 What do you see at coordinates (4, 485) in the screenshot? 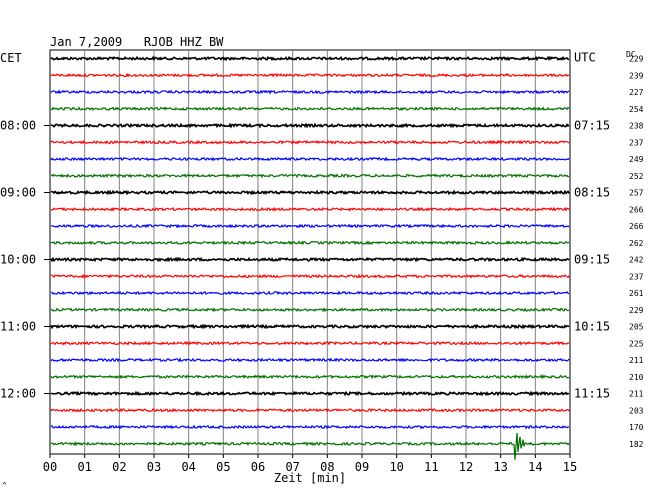
I see `corner-mark: ^` at bounding box center [4, 485].